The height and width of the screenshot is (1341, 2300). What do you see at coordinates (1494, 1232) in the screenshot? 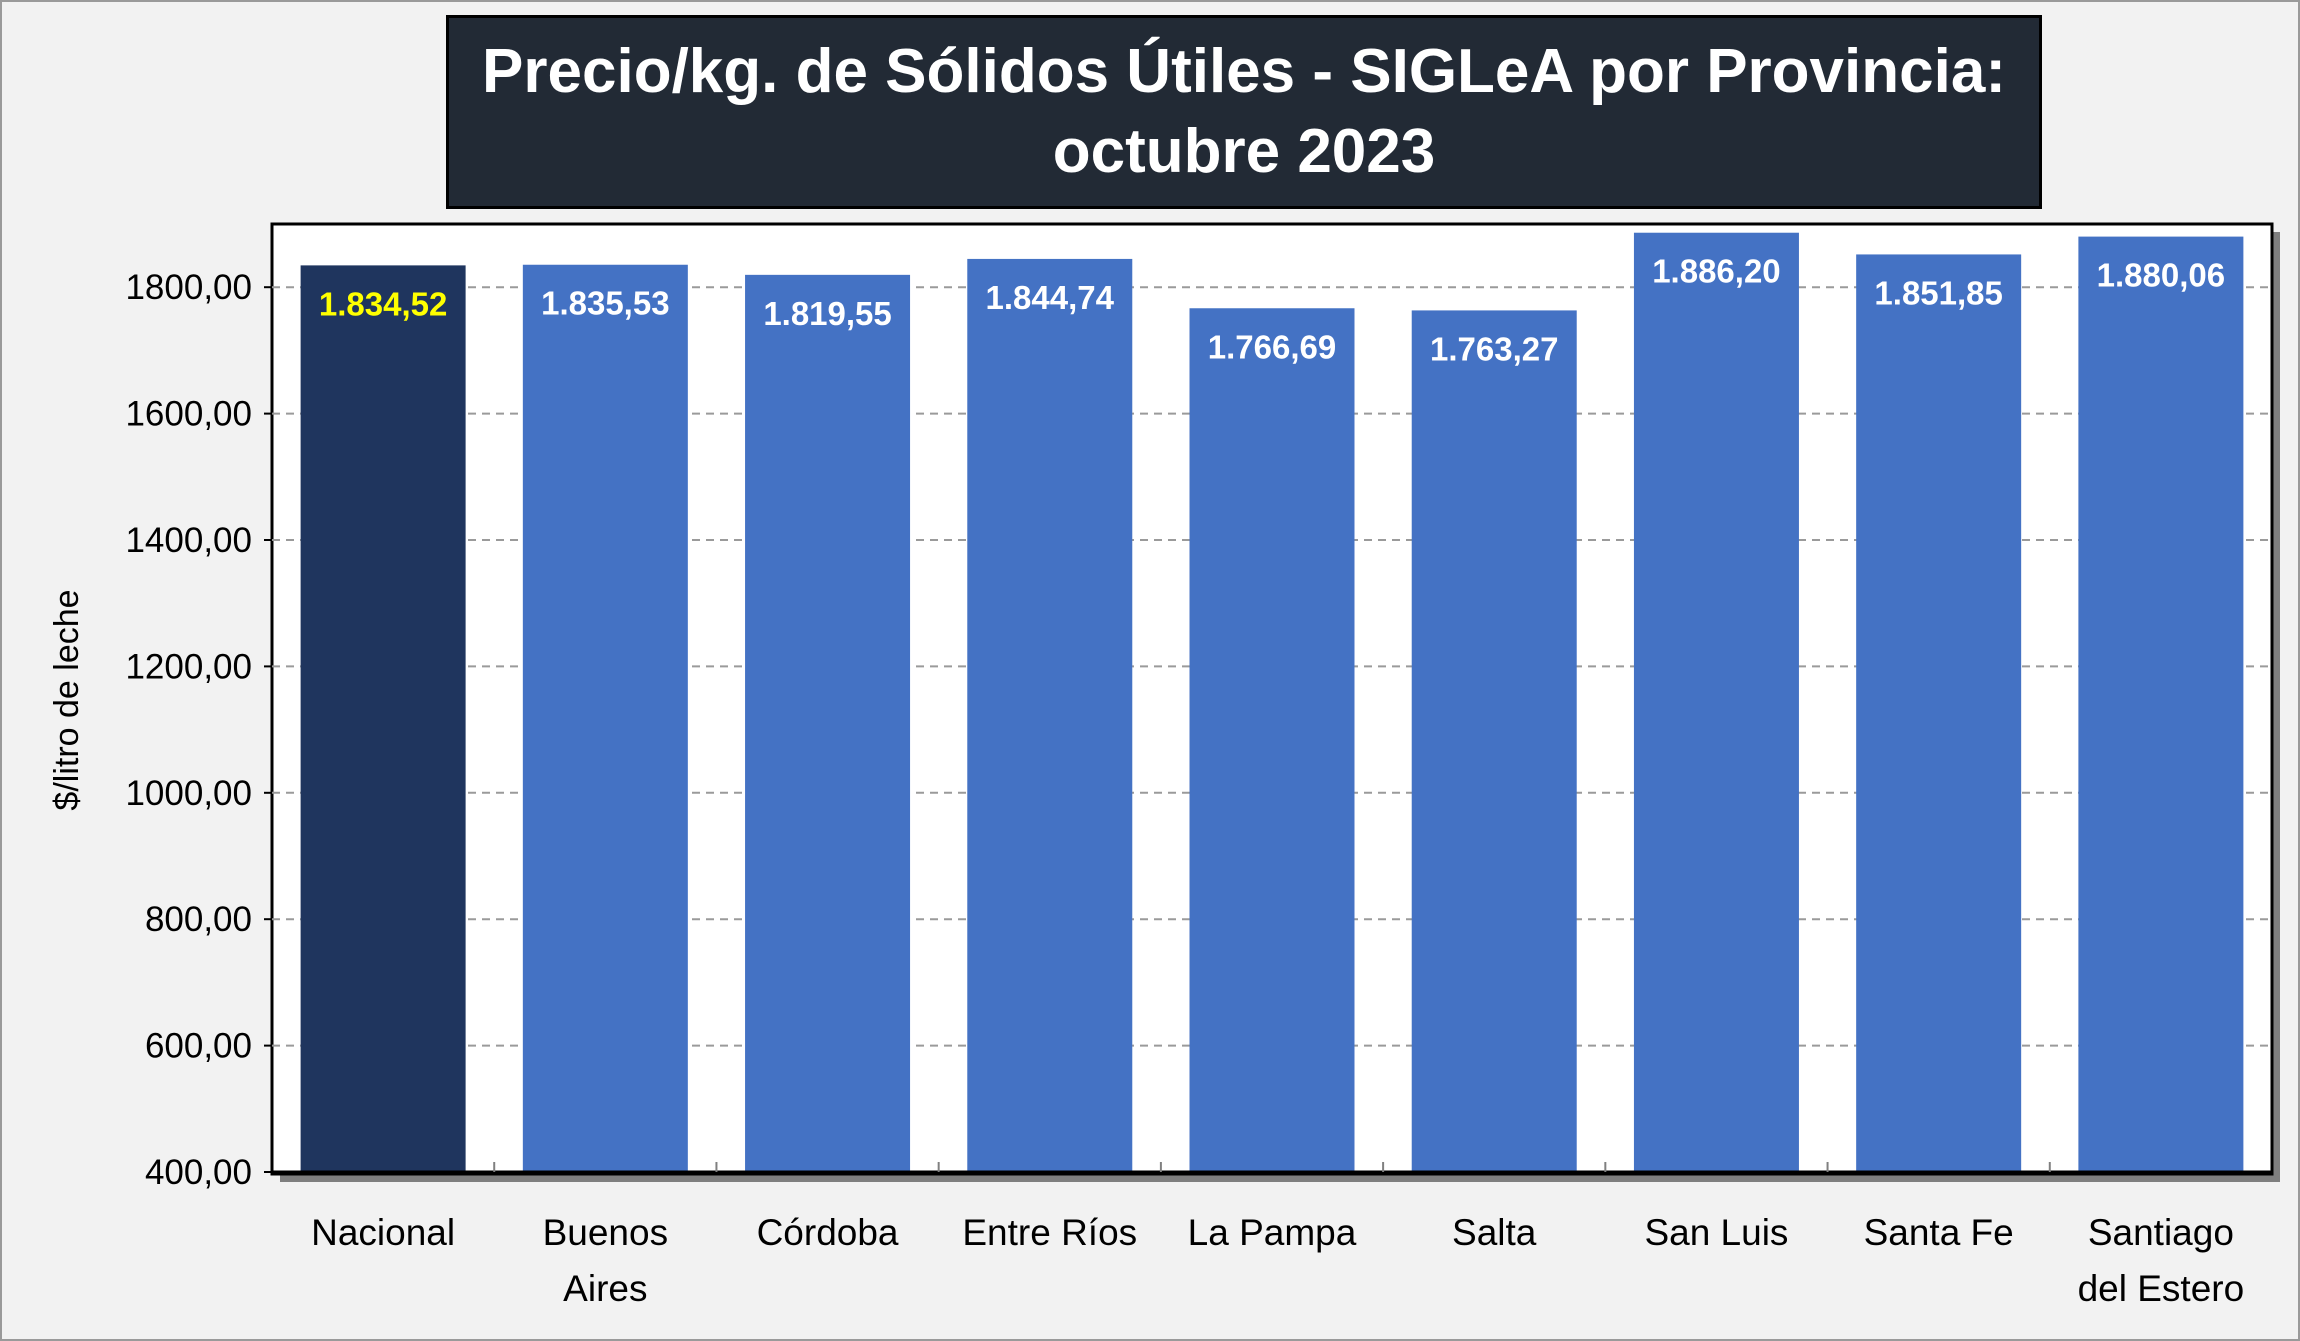
I see `x-category-label: Salta` at bounding box center [1494, 1232].